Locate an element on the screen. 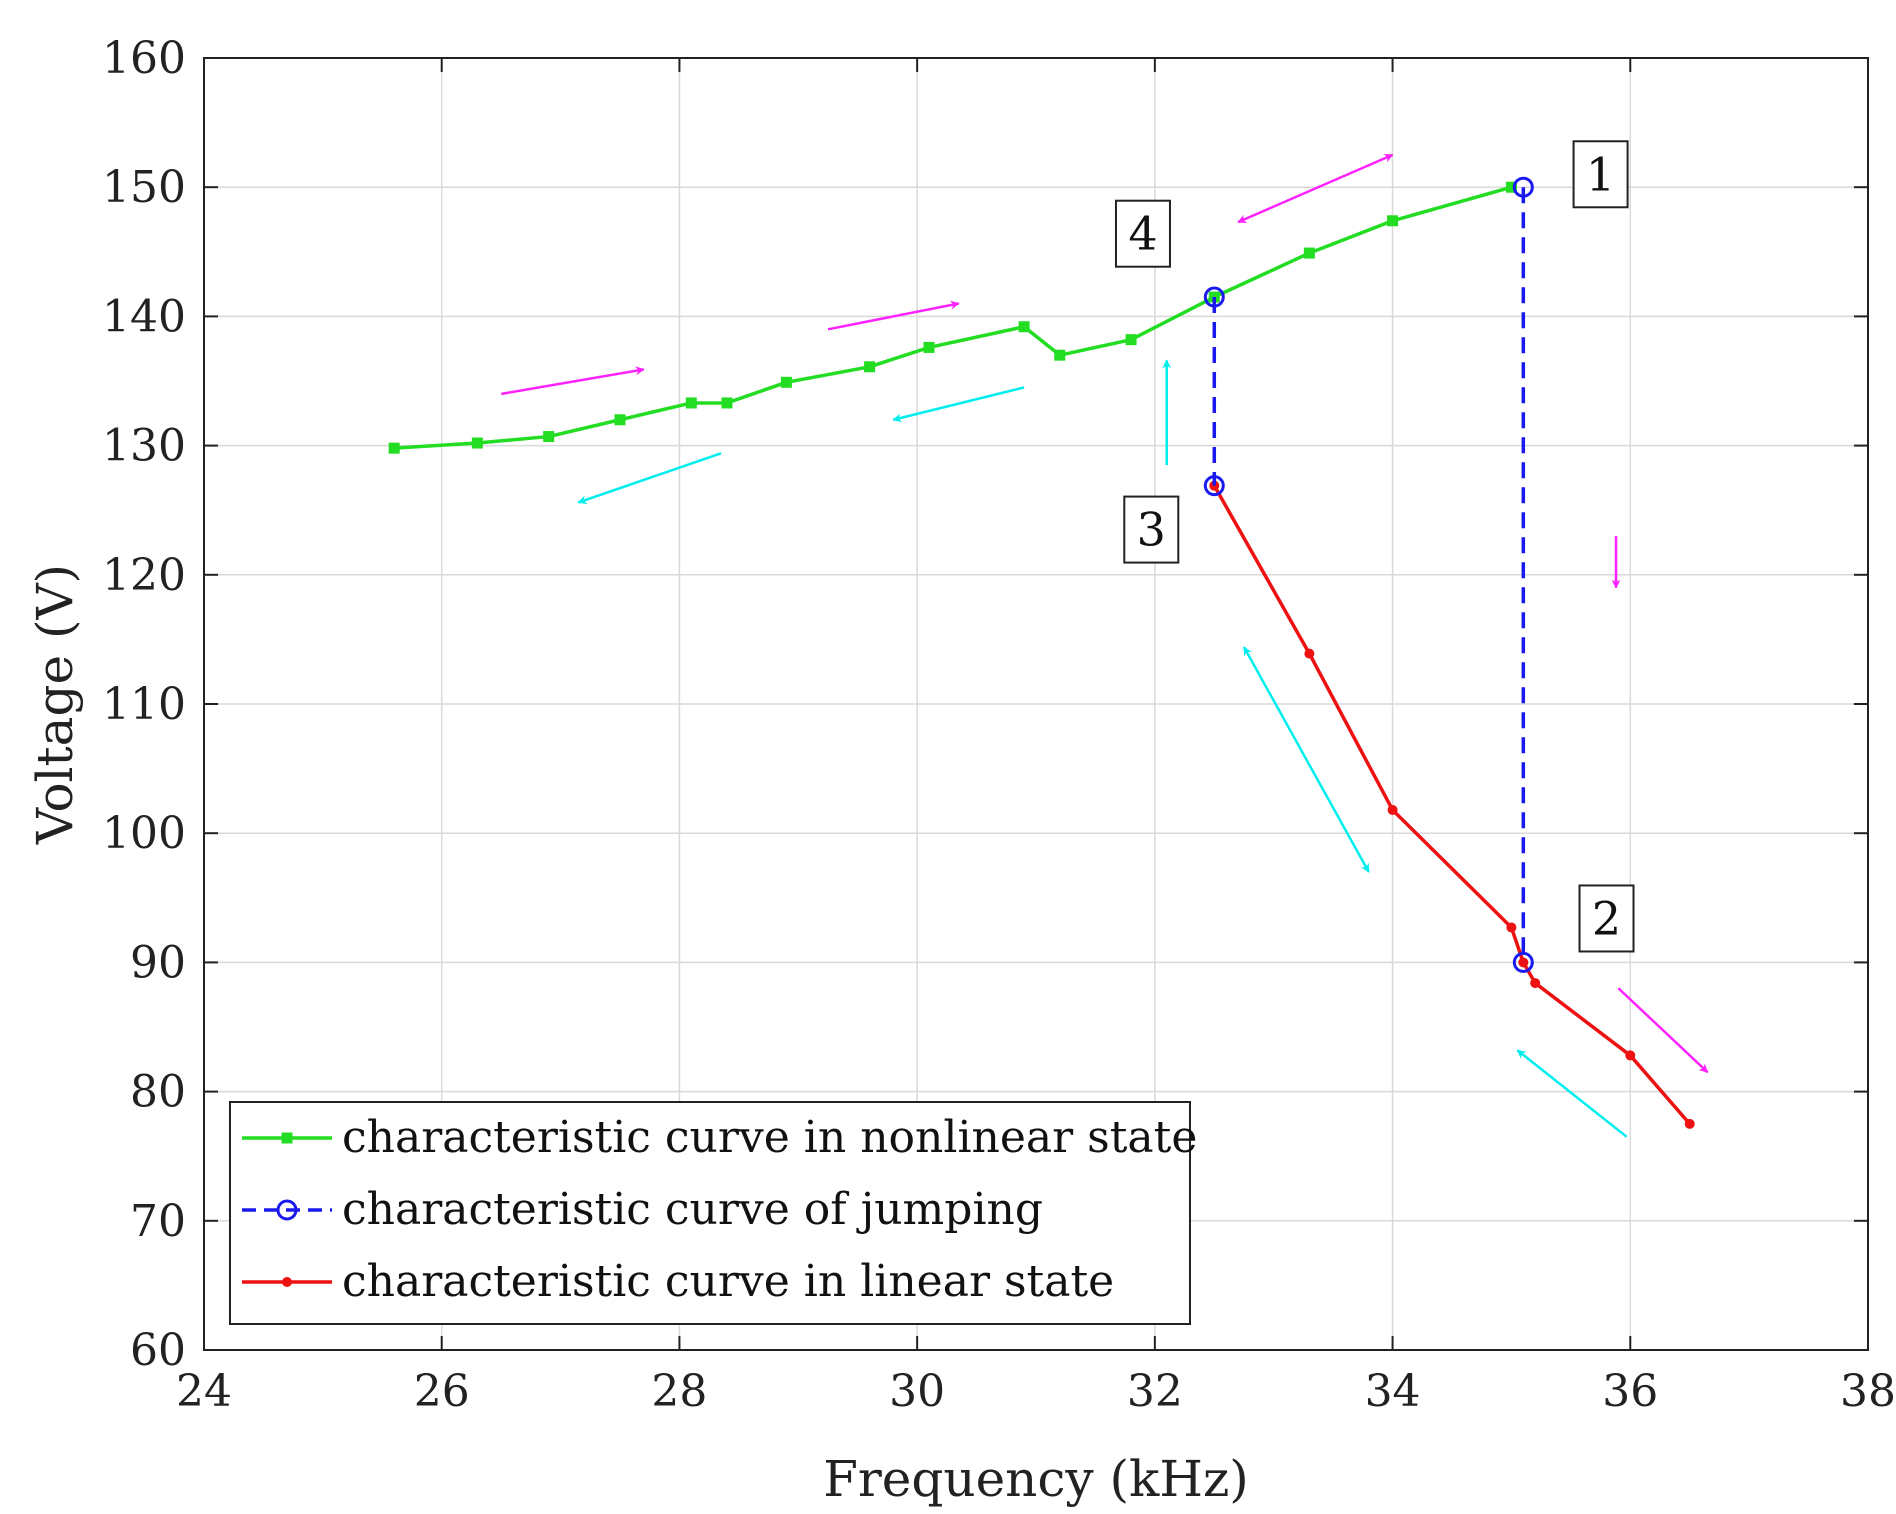  x-tick-label: 34 is located at coordinates (1393, 1391).